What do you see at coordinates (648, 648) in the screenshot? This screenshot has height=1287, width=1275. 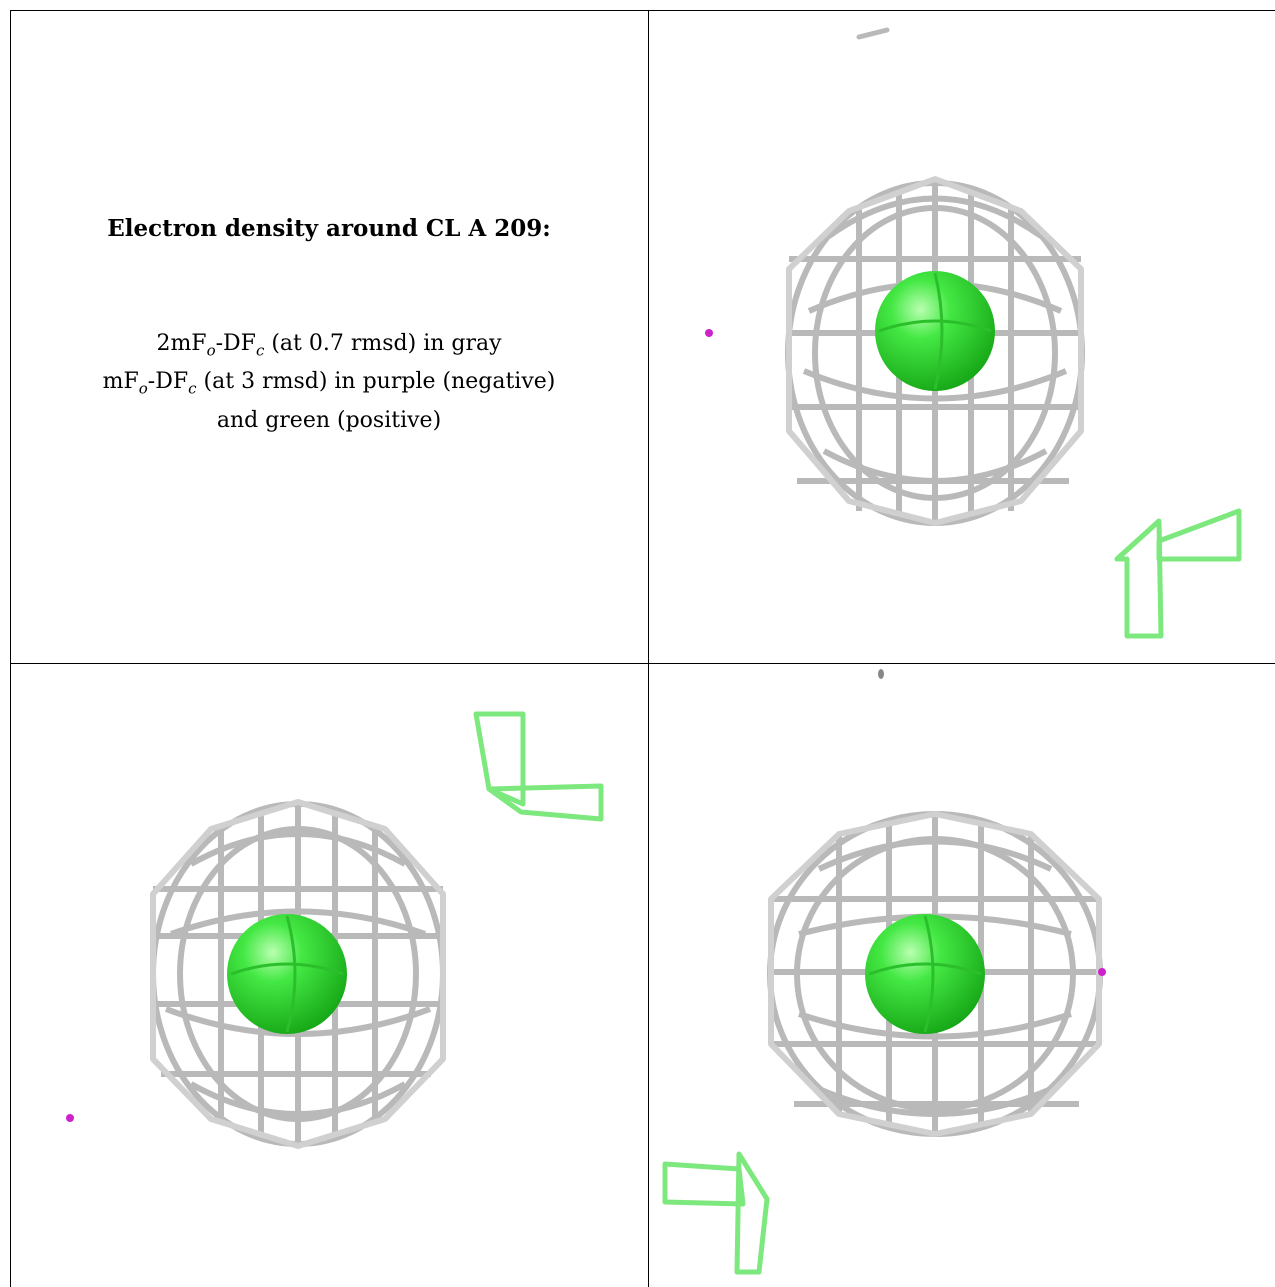 I see `border-middle-vertical` at bounding box center [648, 648].